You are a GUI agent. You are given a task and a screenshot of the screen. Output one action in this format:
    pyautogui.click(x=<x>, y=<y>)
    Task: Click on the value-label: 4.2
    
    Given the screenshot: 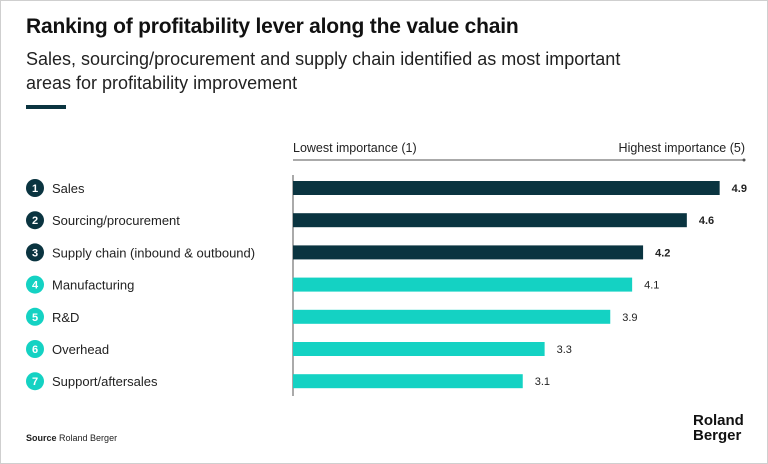 What is the action you would take?
    pyautogui.click(x=662, y=253)
    